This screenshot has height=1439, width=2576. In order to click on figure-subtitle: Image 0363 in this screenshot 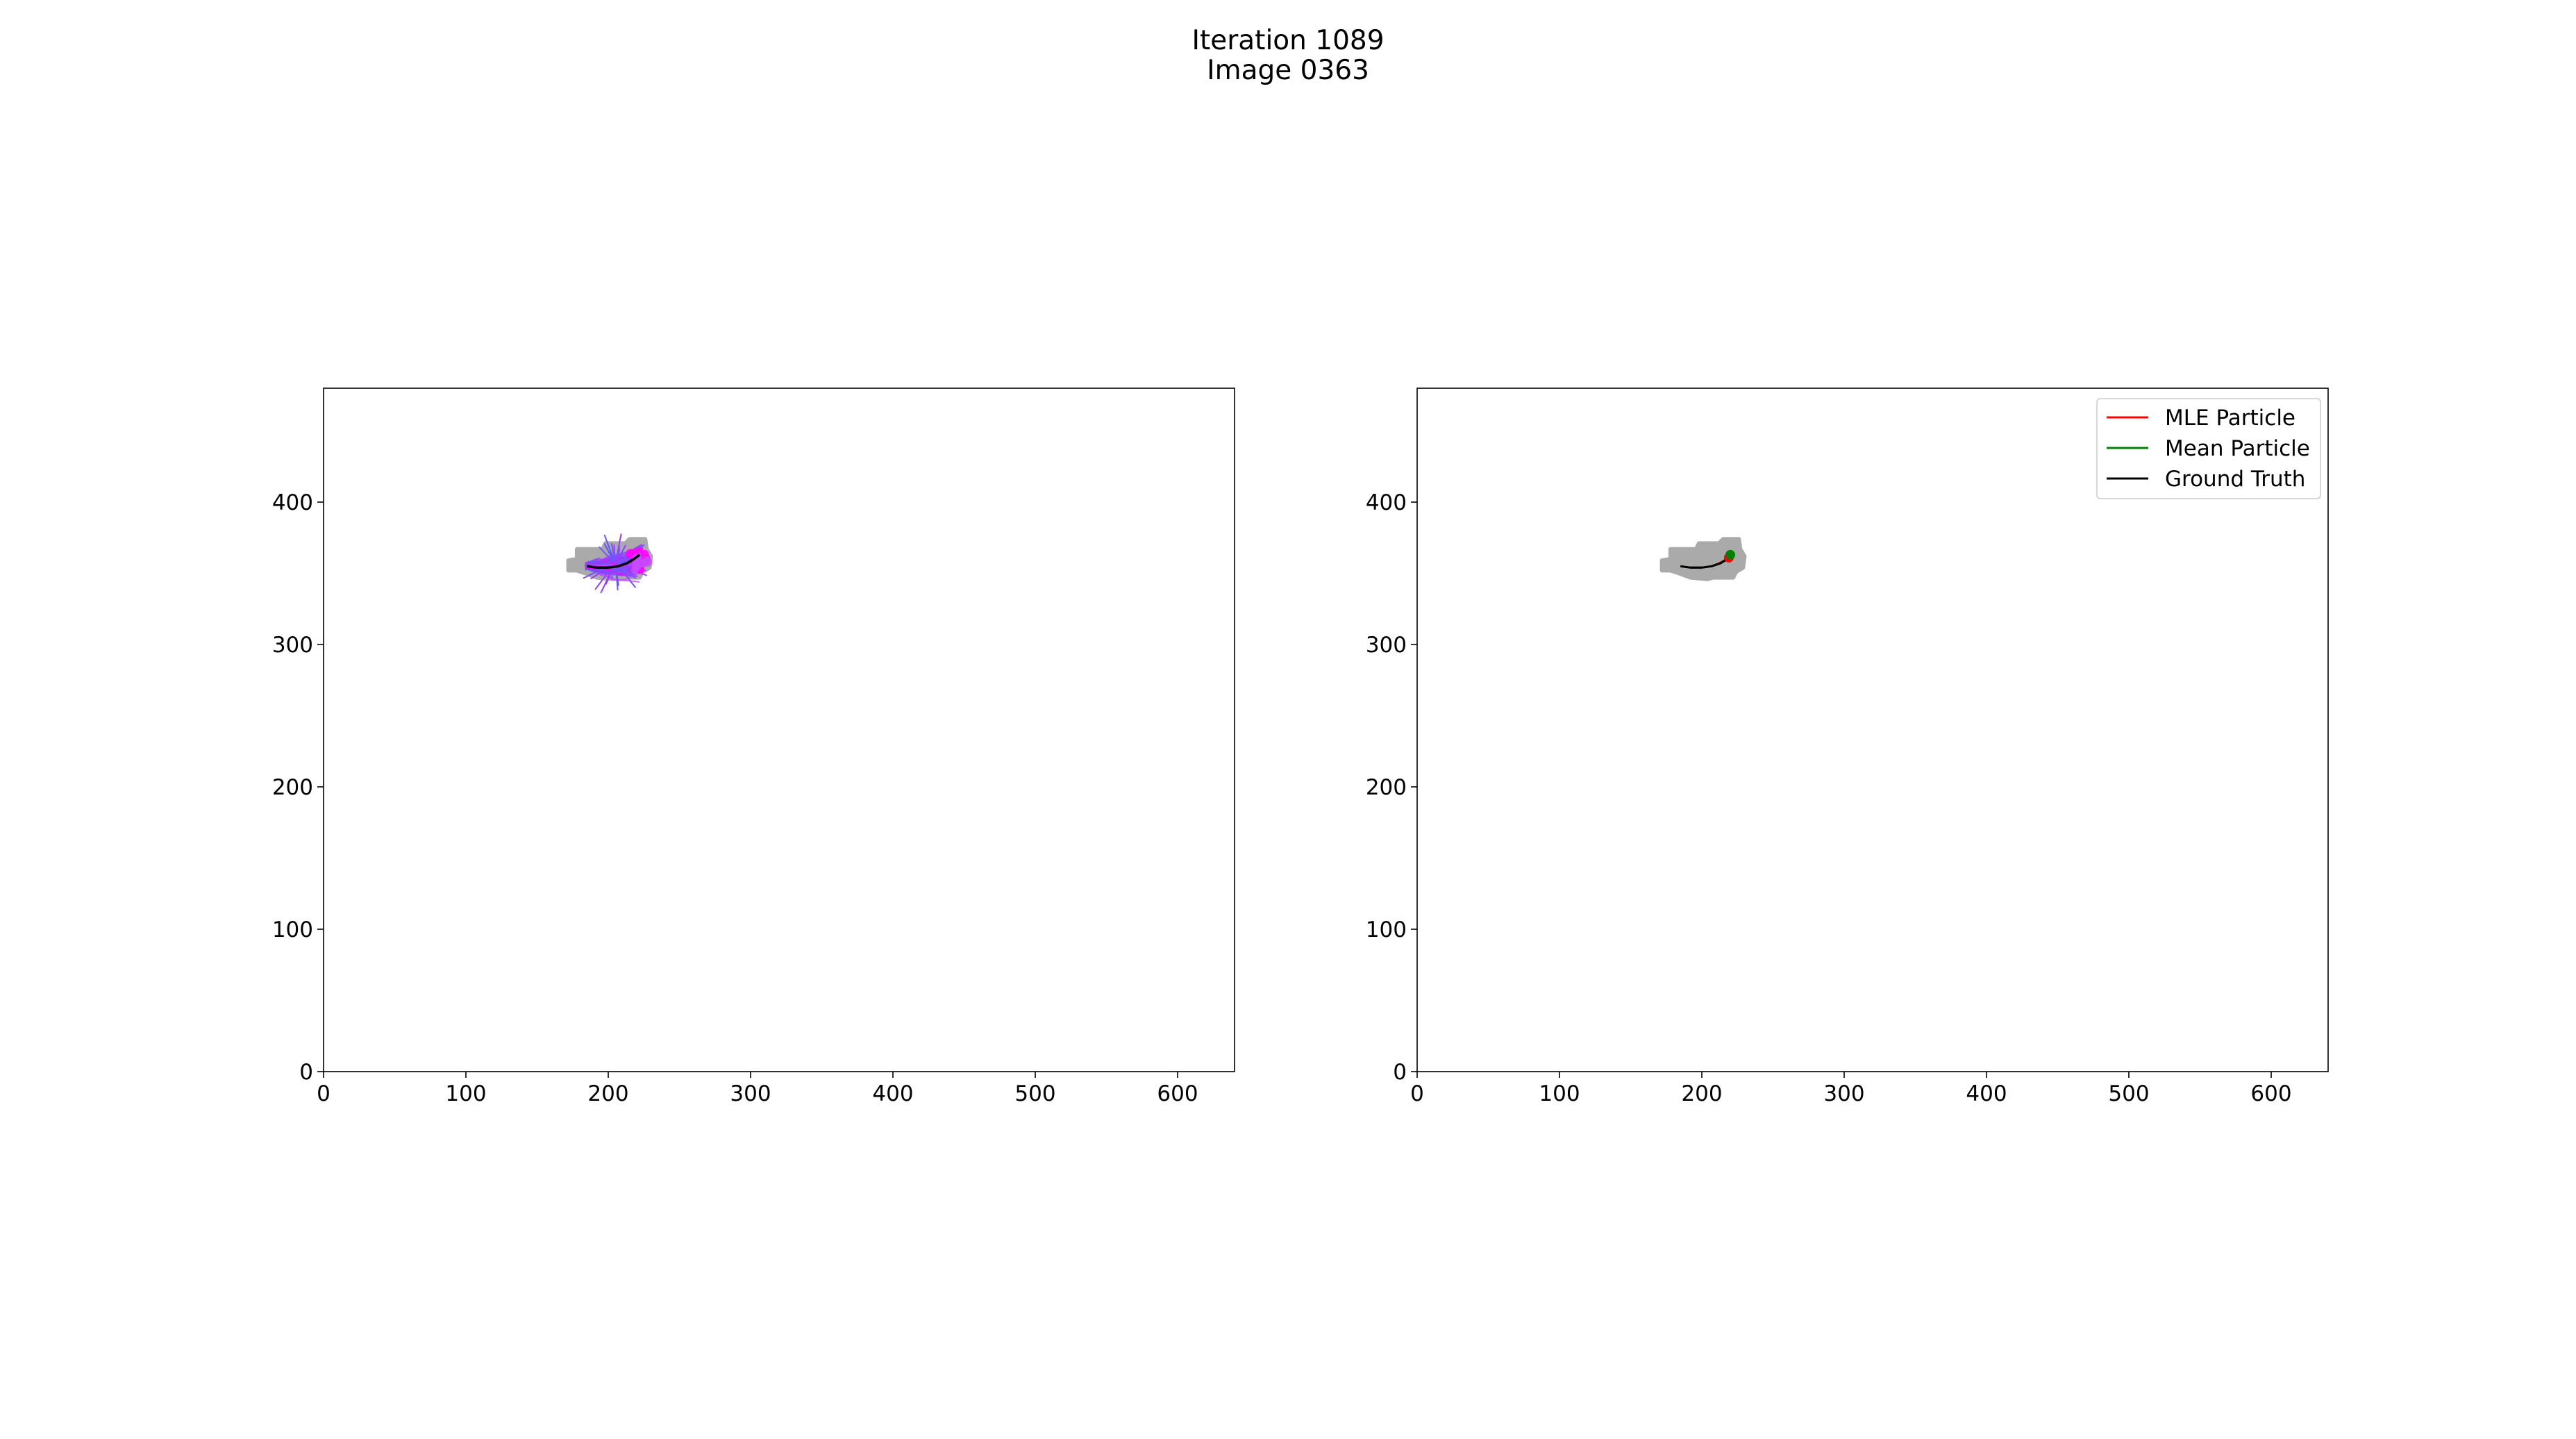, I will do `click(1288, 70)`.